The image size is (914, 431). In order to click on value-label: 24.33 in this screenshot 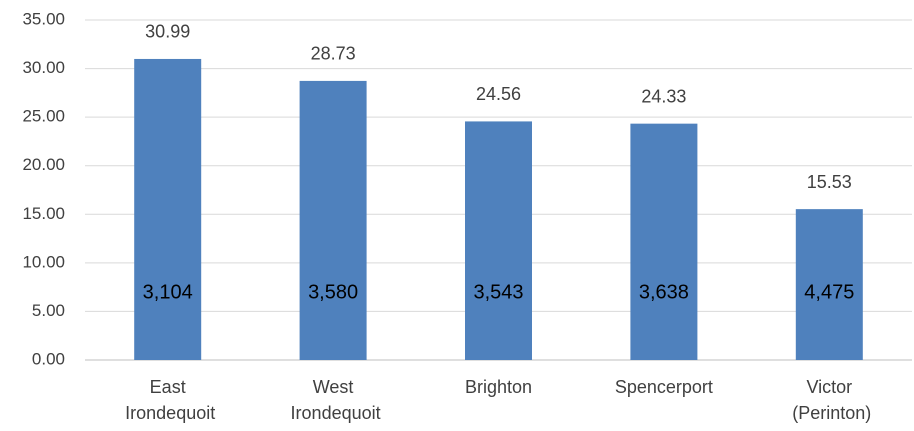, I will do `click(663, 96)`.